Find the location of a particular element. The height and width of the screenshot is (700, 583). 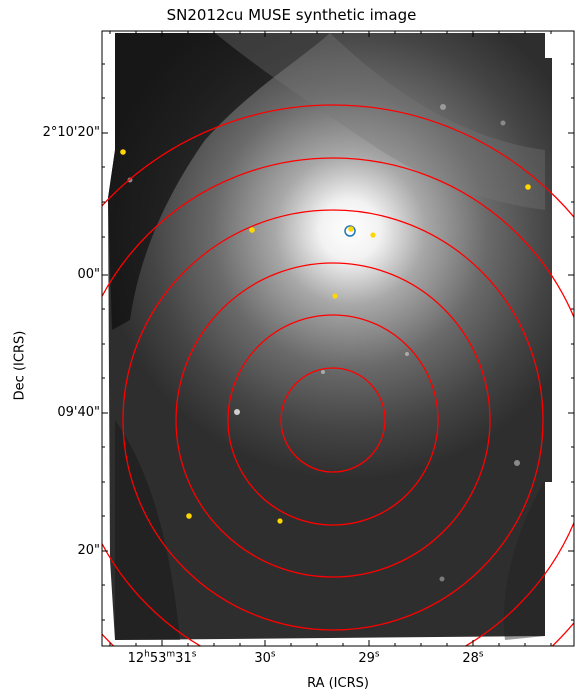

ra-tick-label: 12h53m31s is located at coordinates (162, 657).